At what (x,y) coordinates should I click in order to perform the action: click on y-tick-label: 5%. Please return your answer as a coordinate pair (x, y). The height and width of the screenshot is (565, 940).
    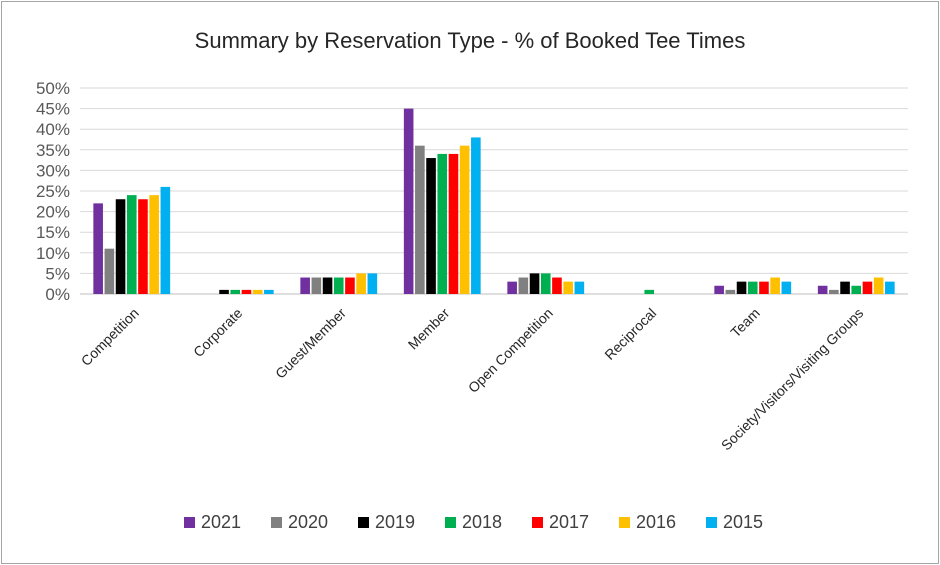
    Looking at the image, I should click on (57, 273).